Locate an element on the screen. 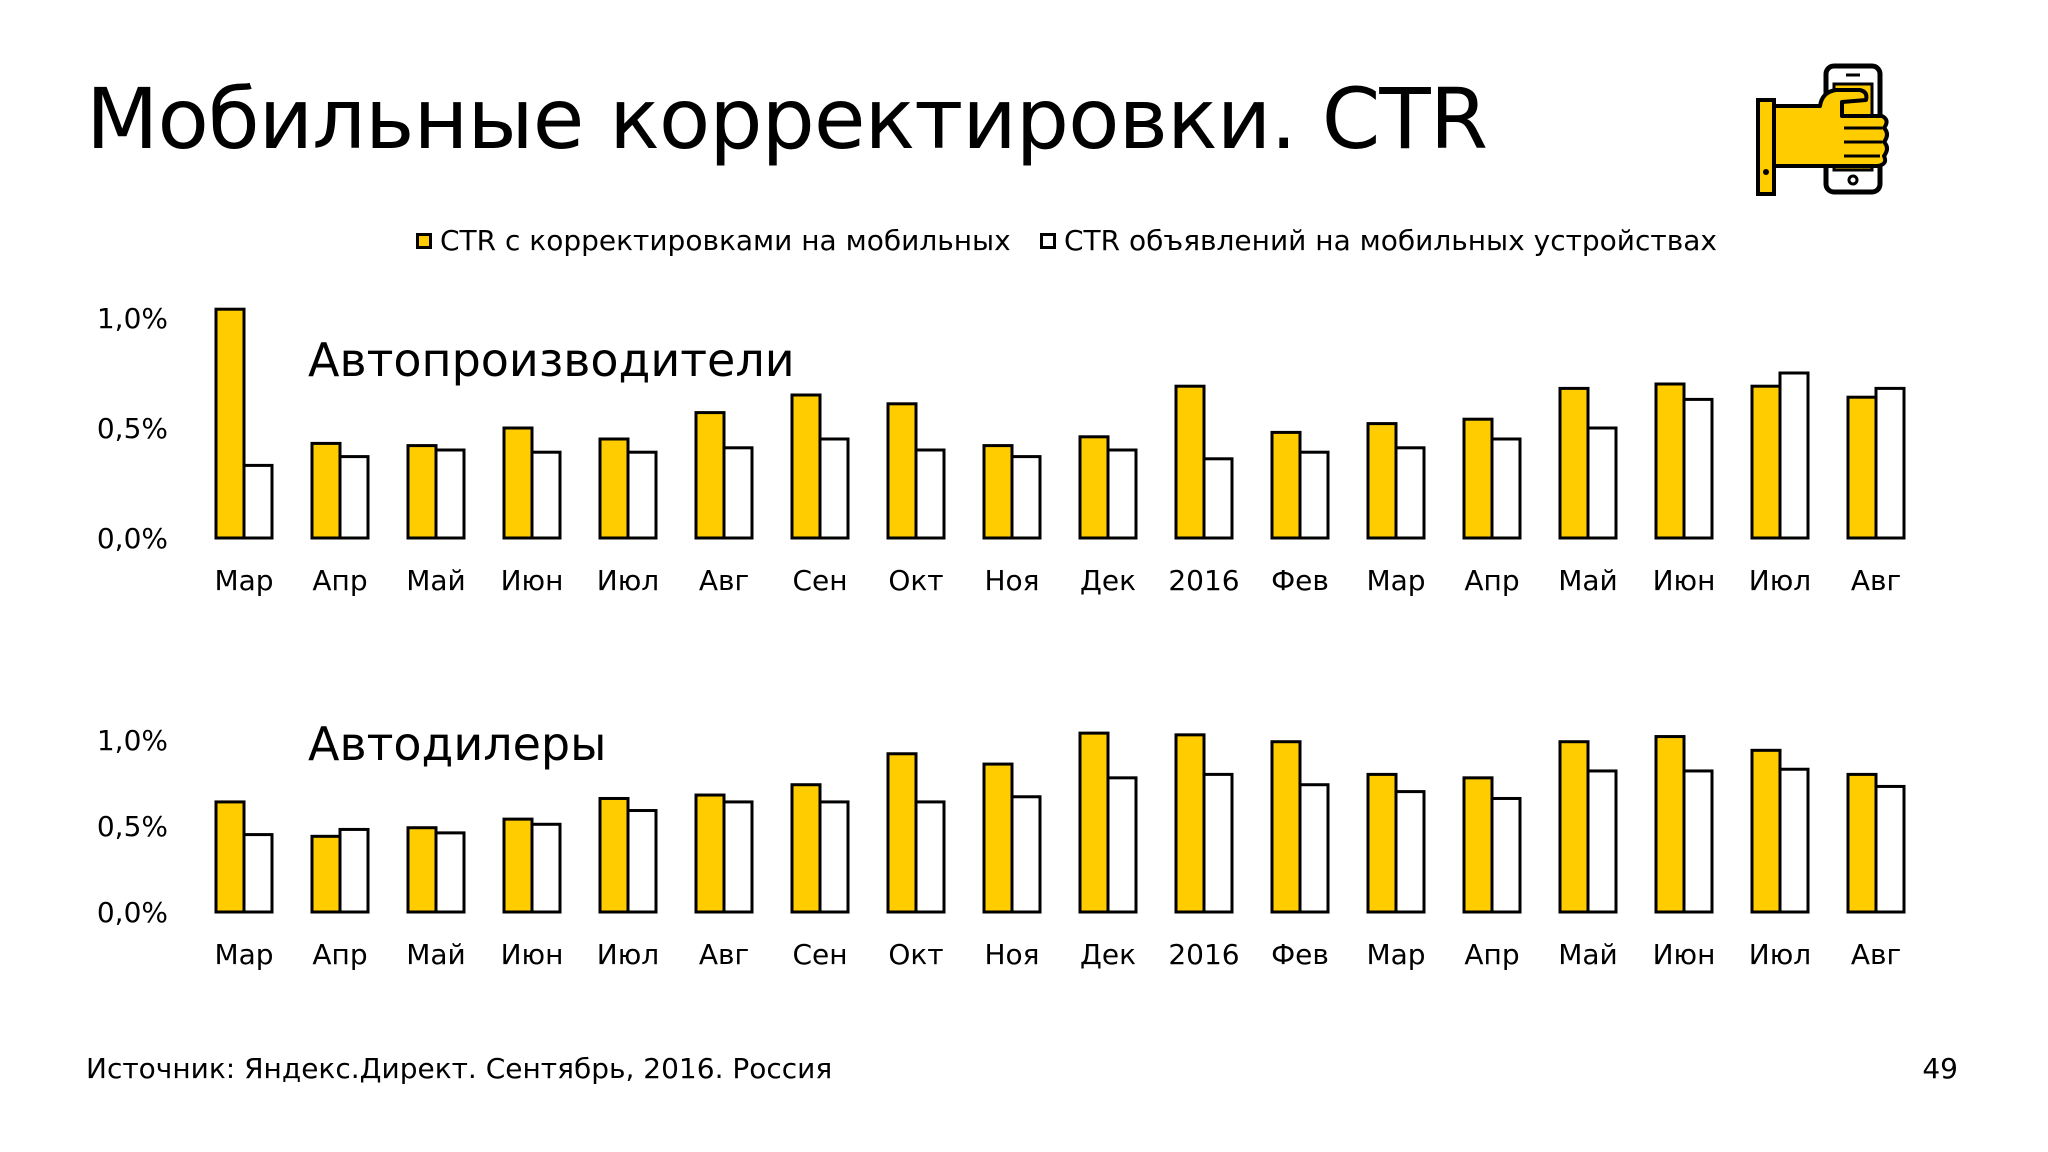 This screenshot has width=2048, height=1152. legend-swatch-white is located at coordinates (1048, 240).